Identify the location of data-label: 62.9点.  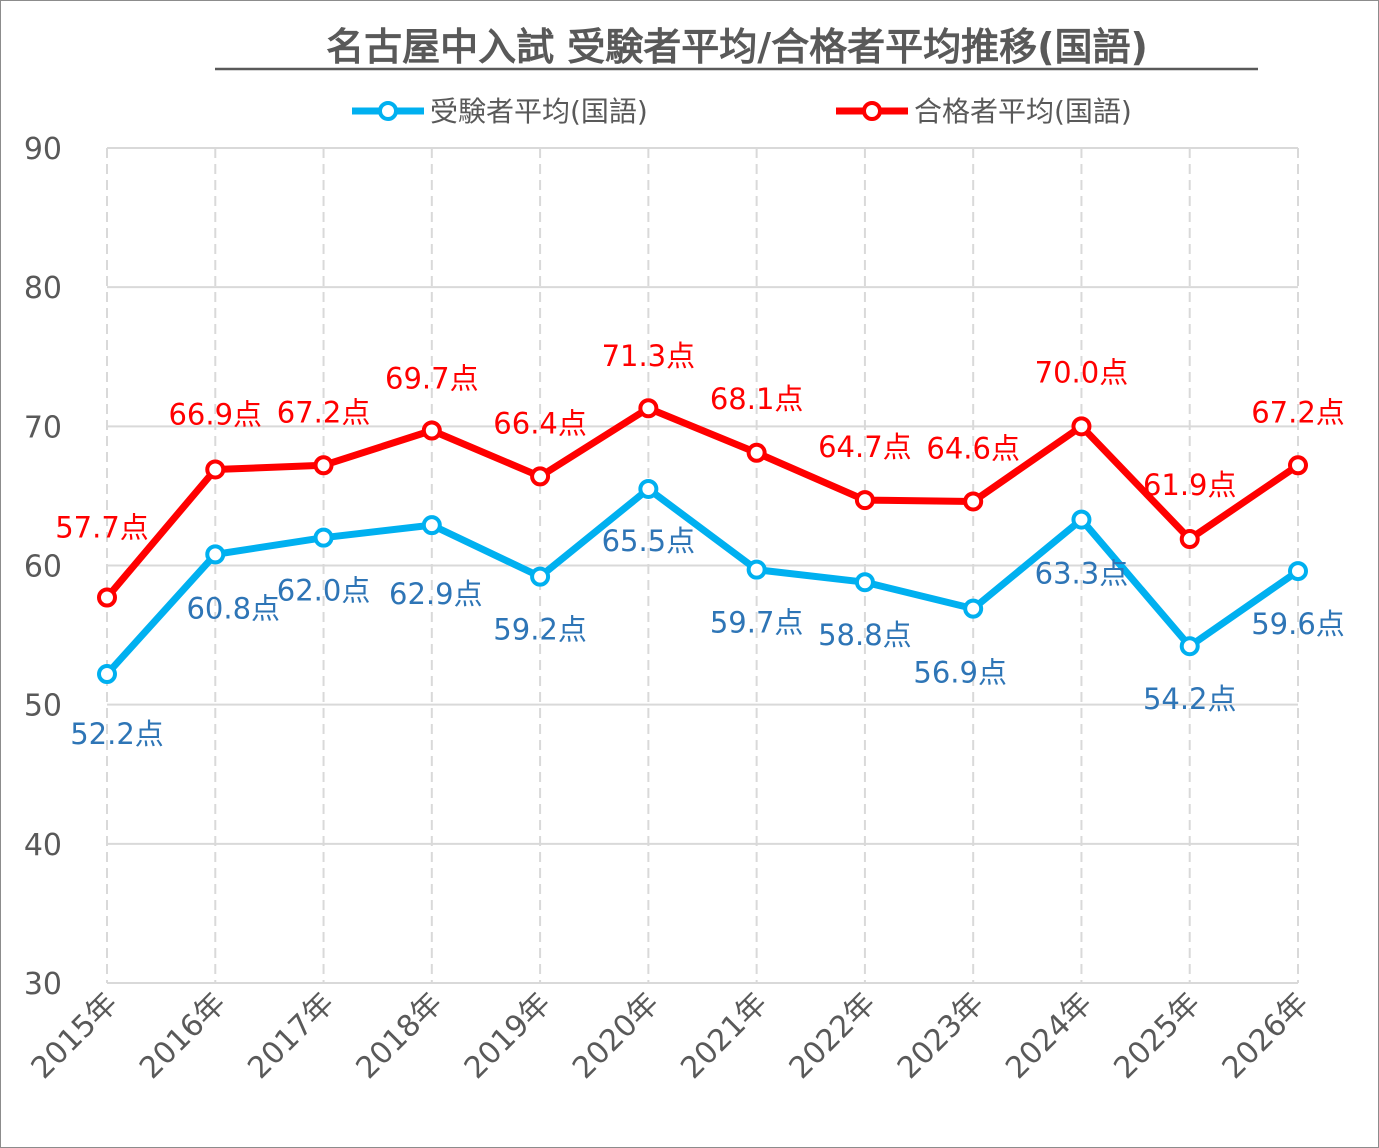
(436, 594).